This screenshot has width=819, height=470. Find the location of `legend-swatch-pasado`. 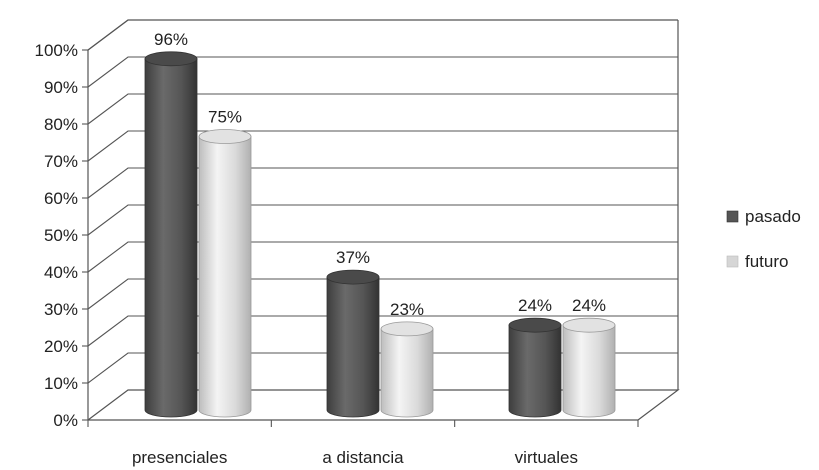

legend-swatch-pasado is located at coordinates (732, 216).